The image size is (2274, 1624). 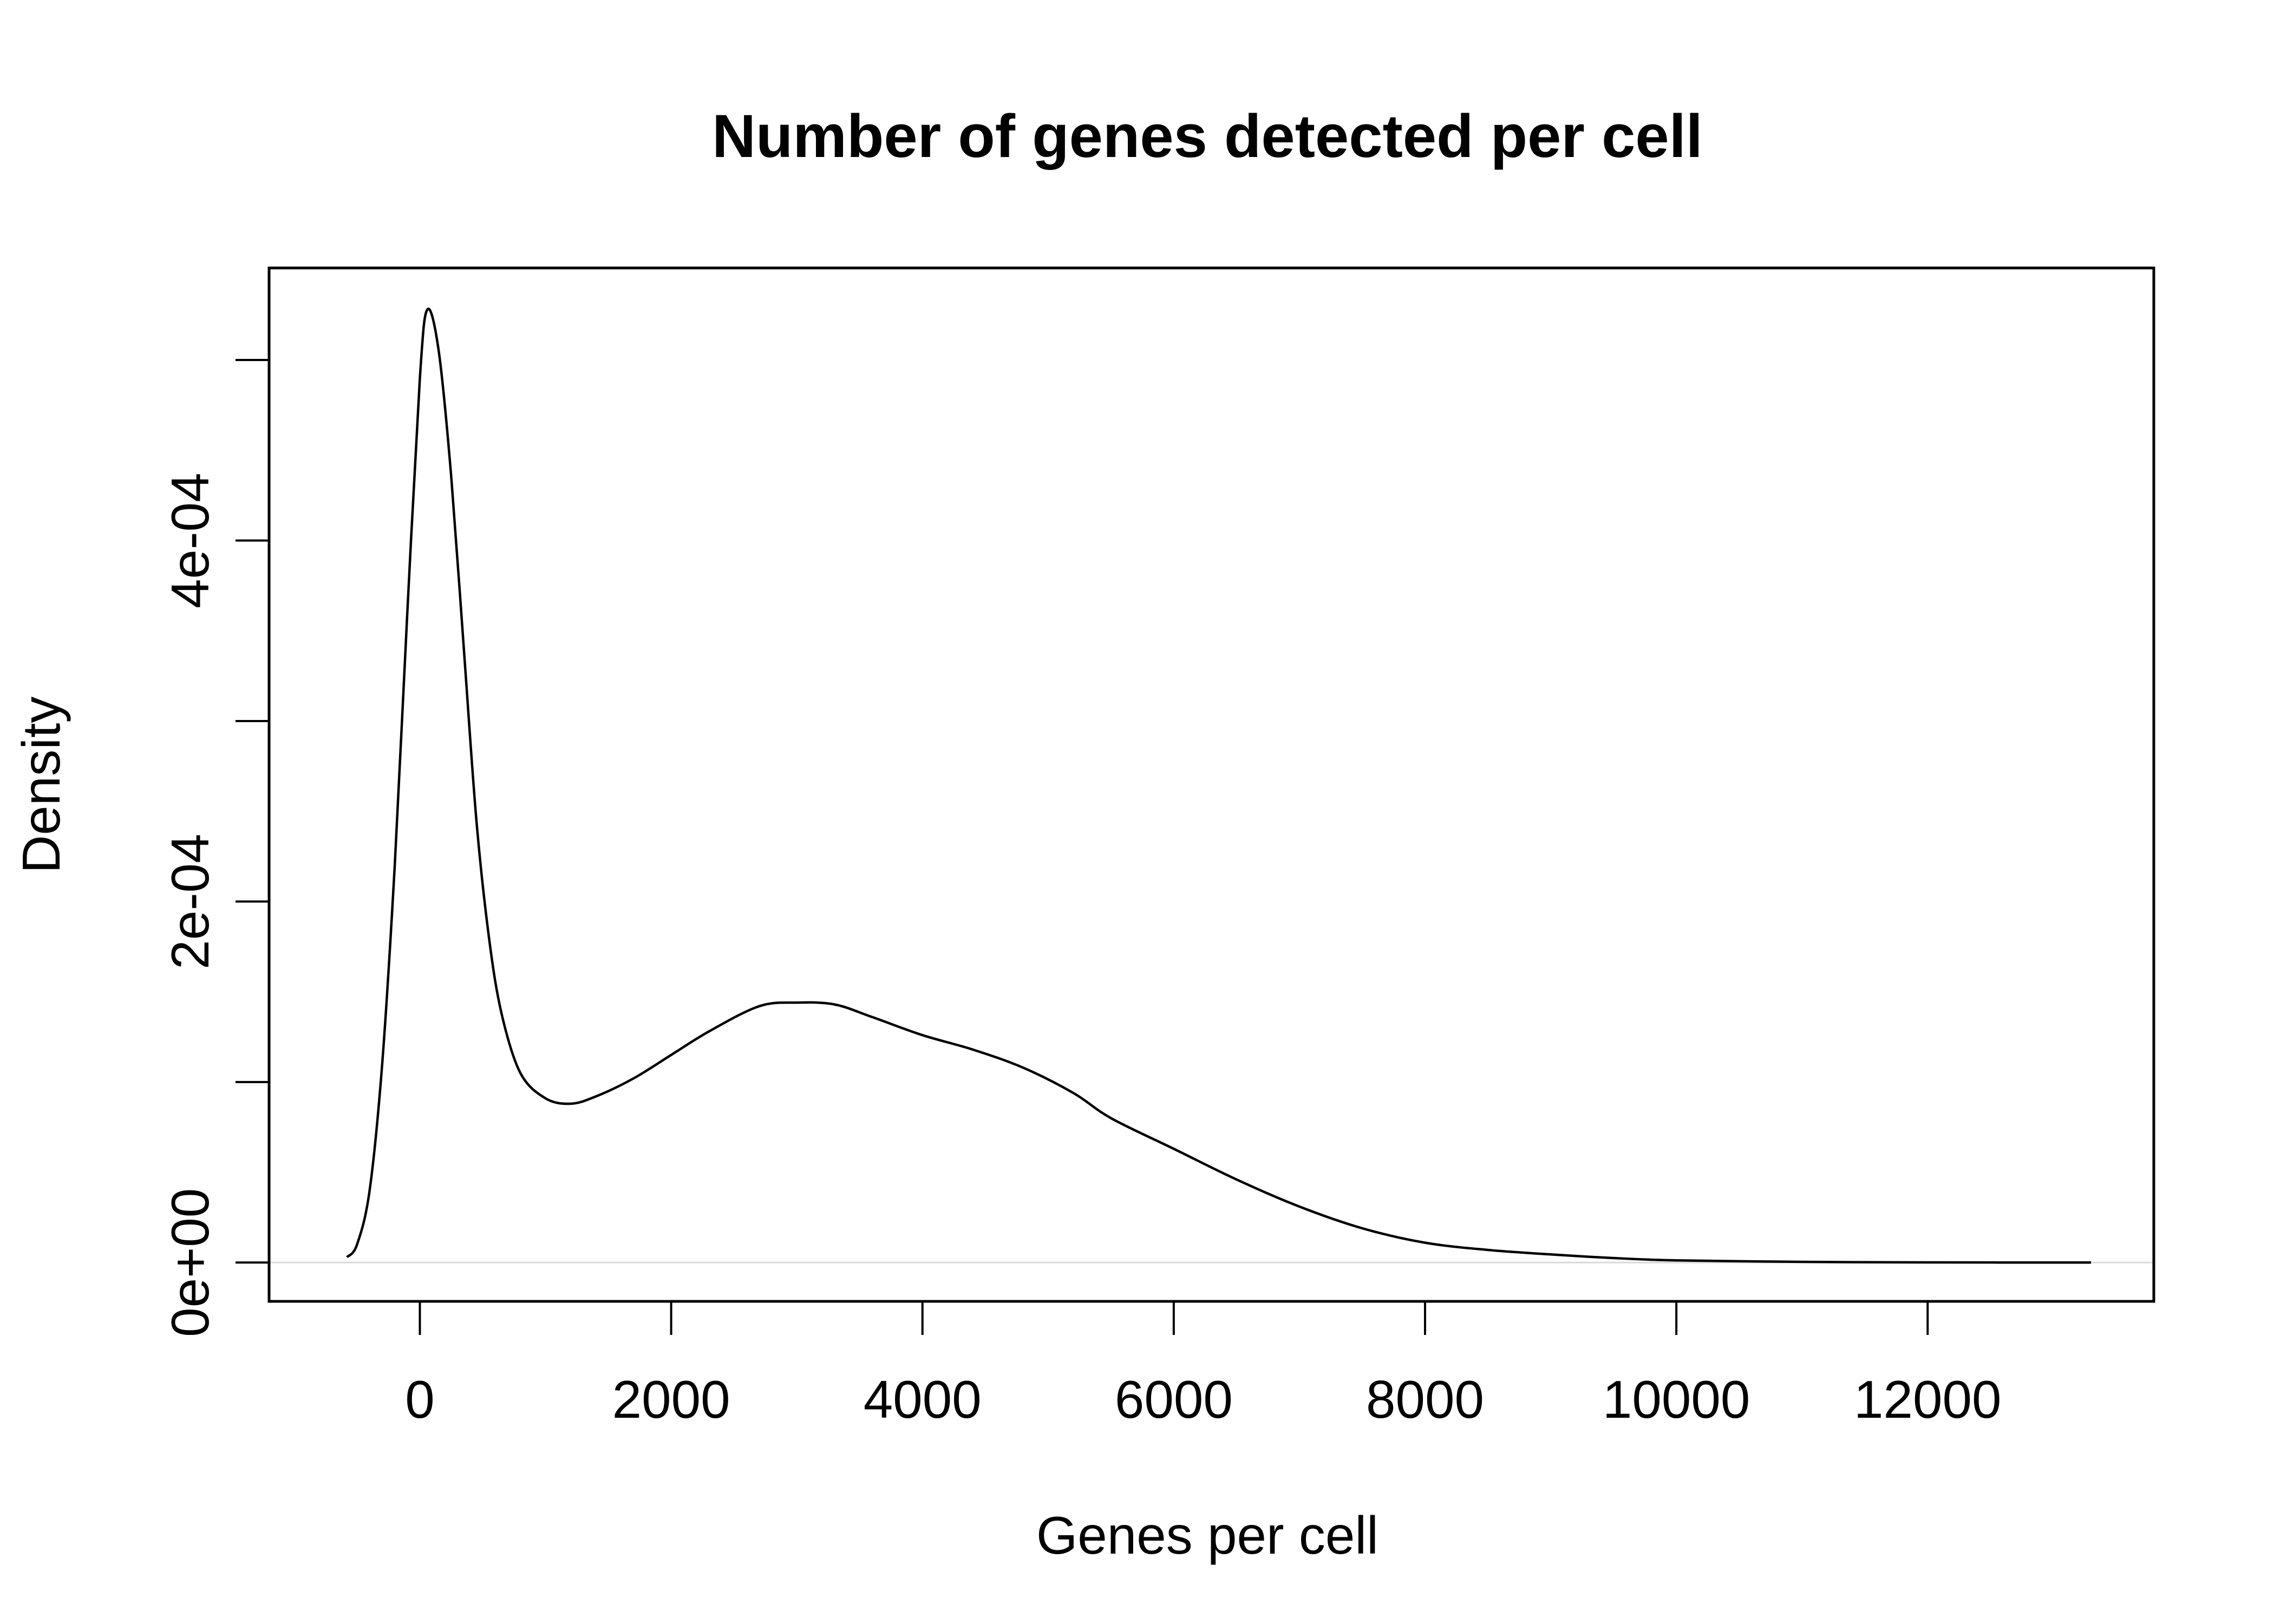 What do you see at coordinates (1425, 1399) in the screenshot?
I see `x-tick-label: 8000` at bounding box center [1425, 1399].